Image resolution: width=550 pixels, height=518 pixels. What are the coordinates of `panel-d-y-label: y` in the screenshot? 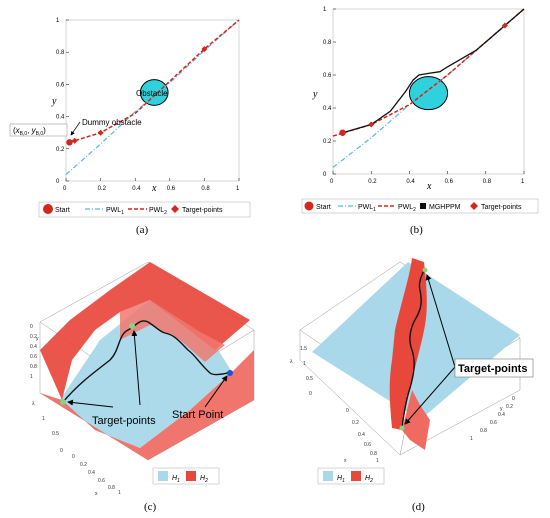 It's located at (501, 409).